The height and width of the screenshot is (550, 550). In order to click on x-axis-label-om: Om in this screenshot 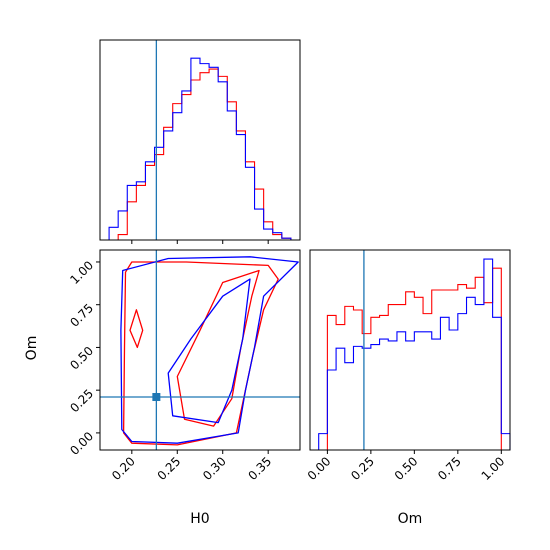, I will do `click(410, 519)`.